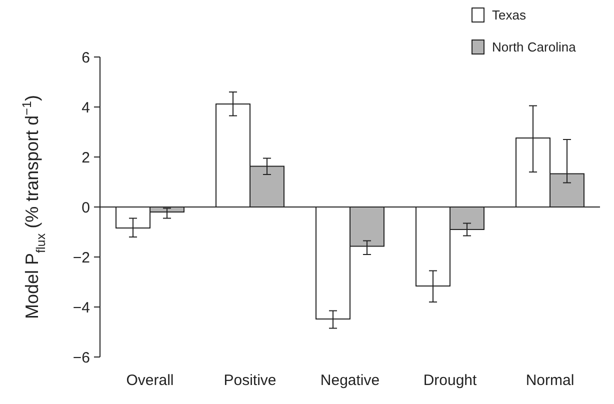 This screenshot has height=404, width=614. Describe the element at coordinates (350, 380) in the screenshot. I see `x-tick-label: Negative` at that location.